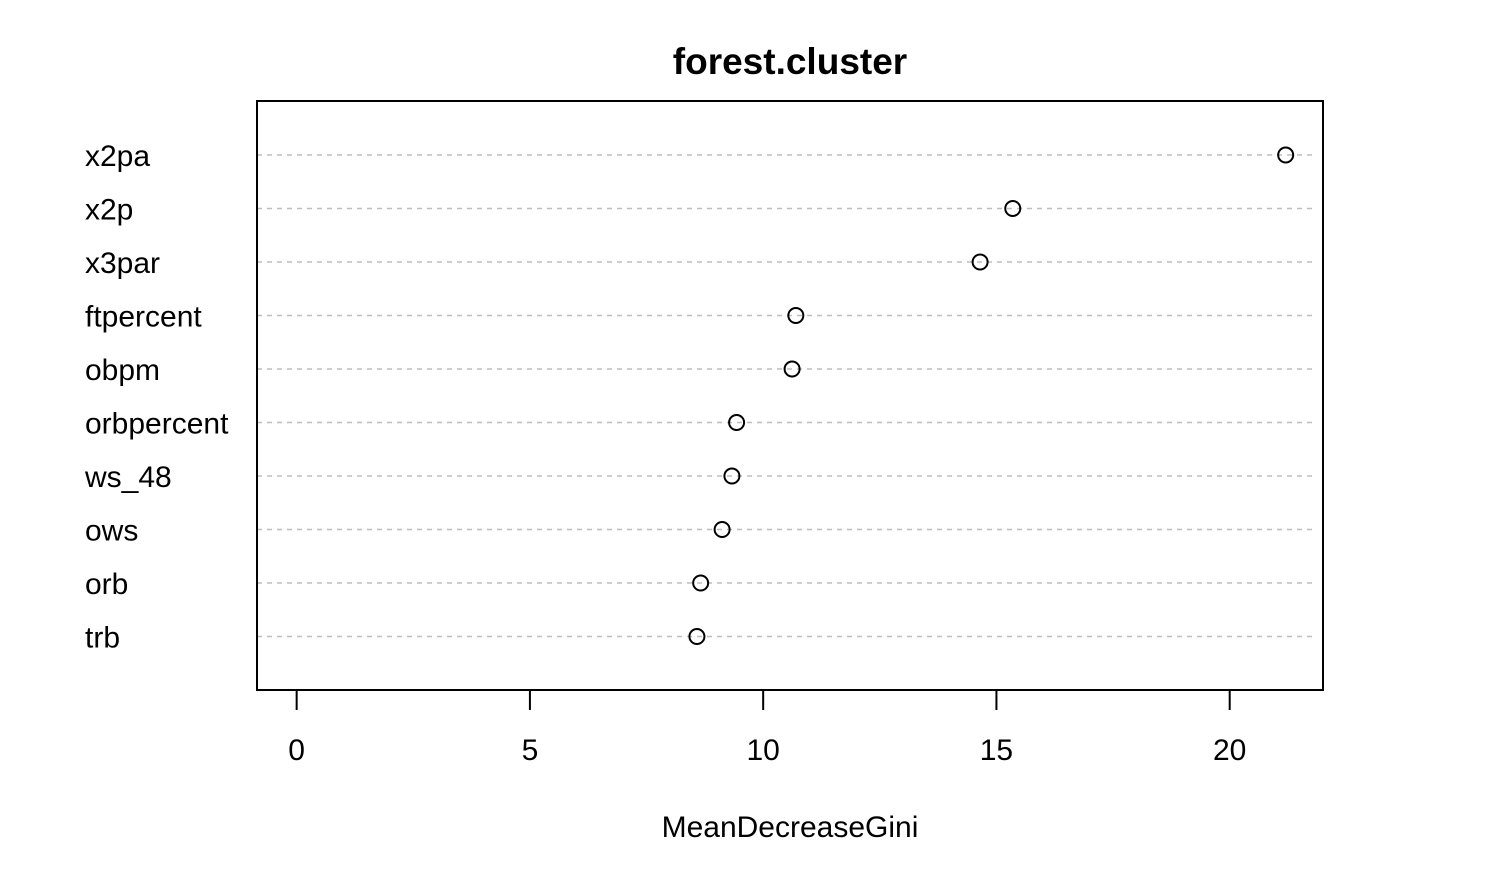 This screenshot has width=1508, height=884. What do you see at coordinates (122, 370) in the screenshot?
I see `category-label: obpm` at bounding box center [122, 370].